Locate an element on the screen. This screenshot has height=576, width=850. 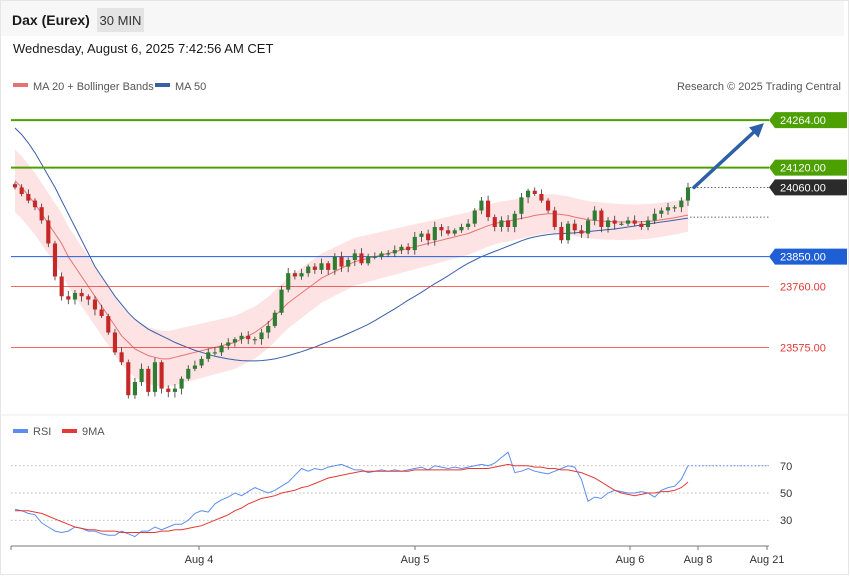
legend-ma20-swatch is located at coordinates (20, 85).